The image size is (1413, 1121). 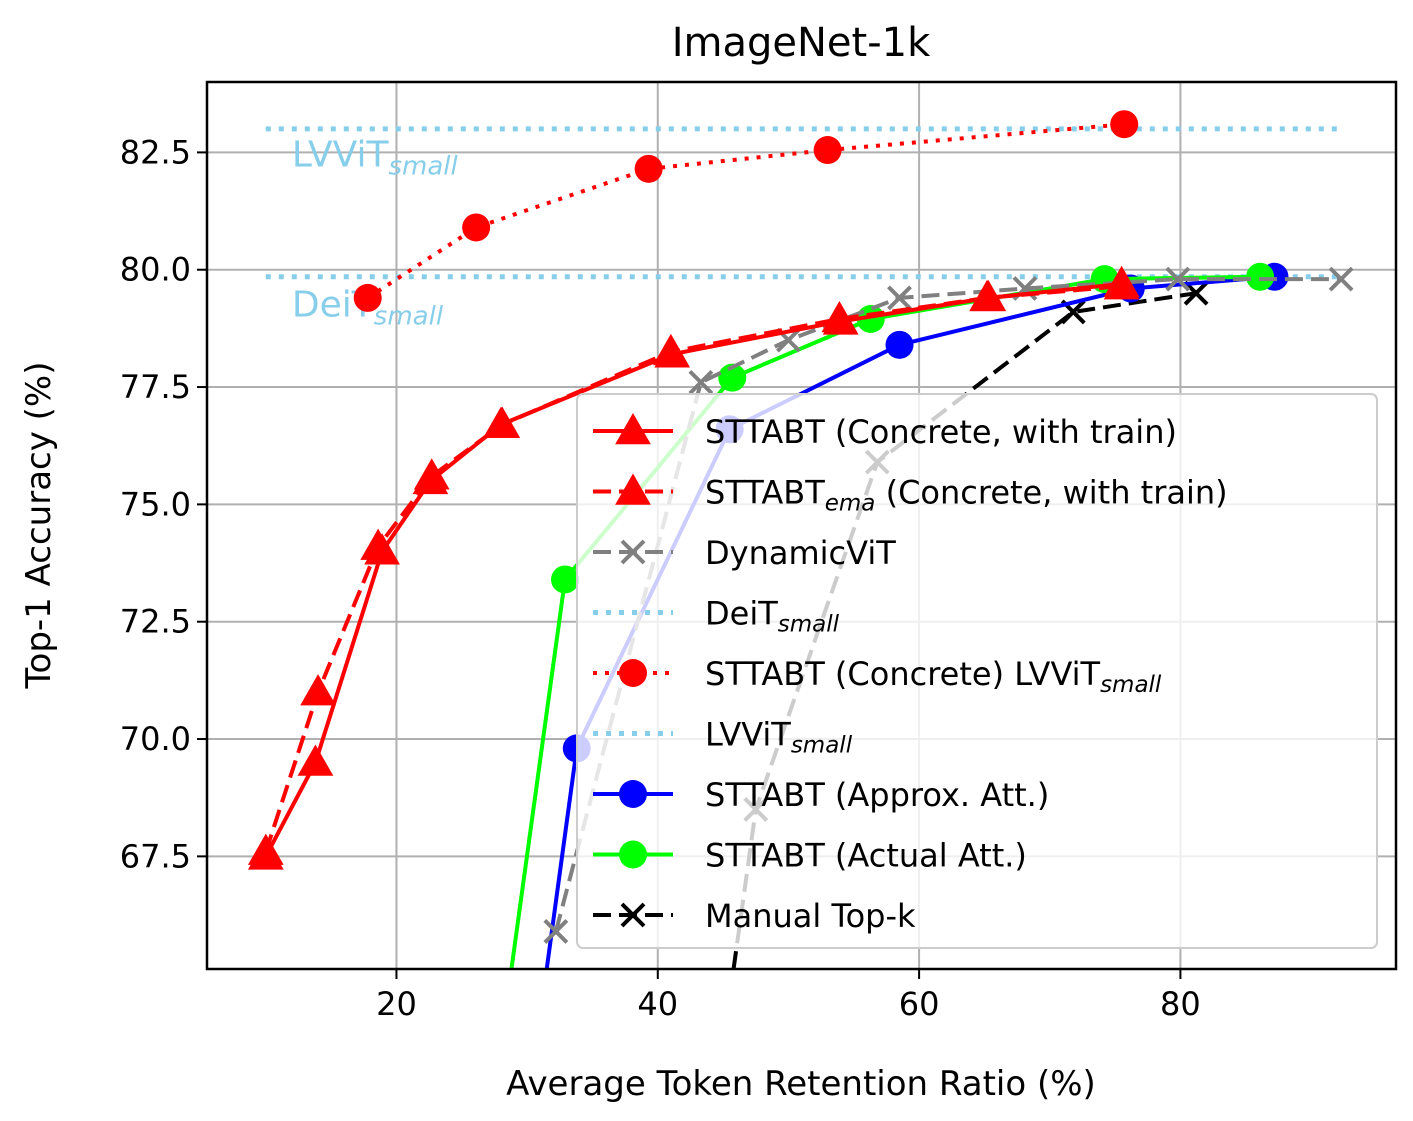 I want to click on legend-label: STTABT (Concrete) LVViTsmall, so click(x=933, y=676).